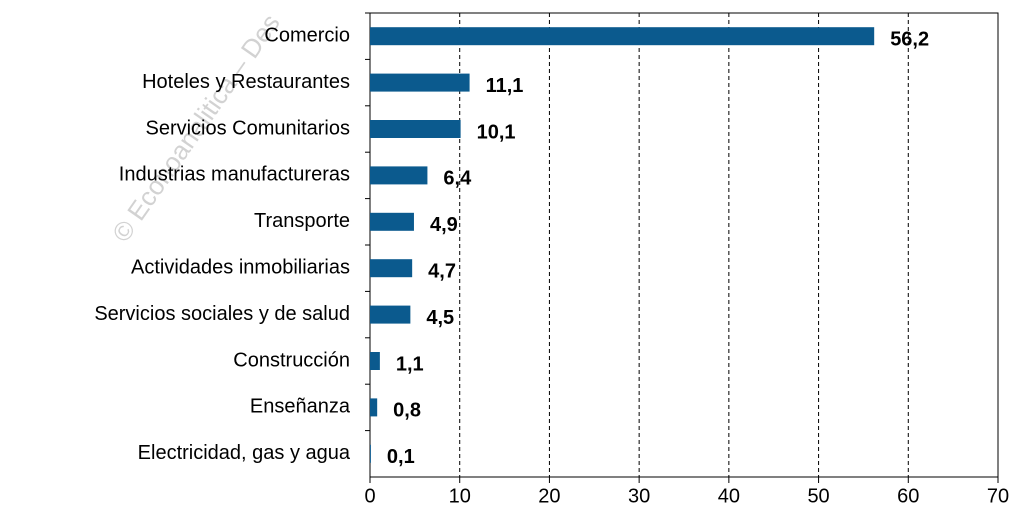 This screenshot has width=1016, height=521. Describe the element at coordinates (401, 457) in the screenshot. I see `value-label: 0,1` at that location.